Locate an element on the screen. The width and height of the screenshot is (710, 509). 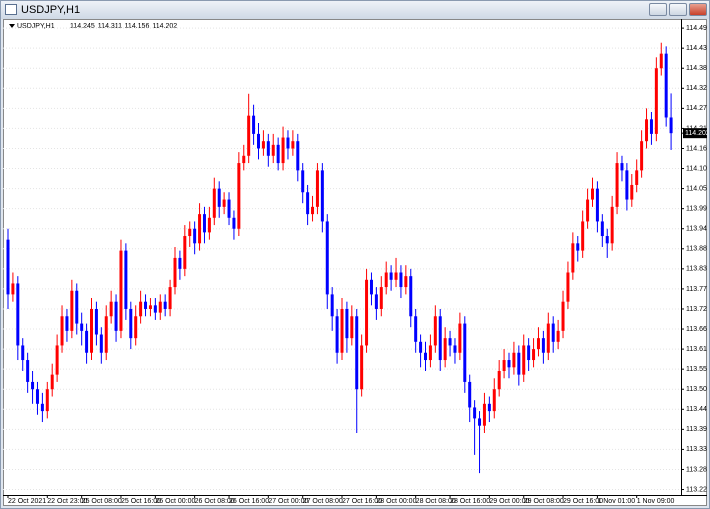
maximize-button is located at coordinates (678, 9).